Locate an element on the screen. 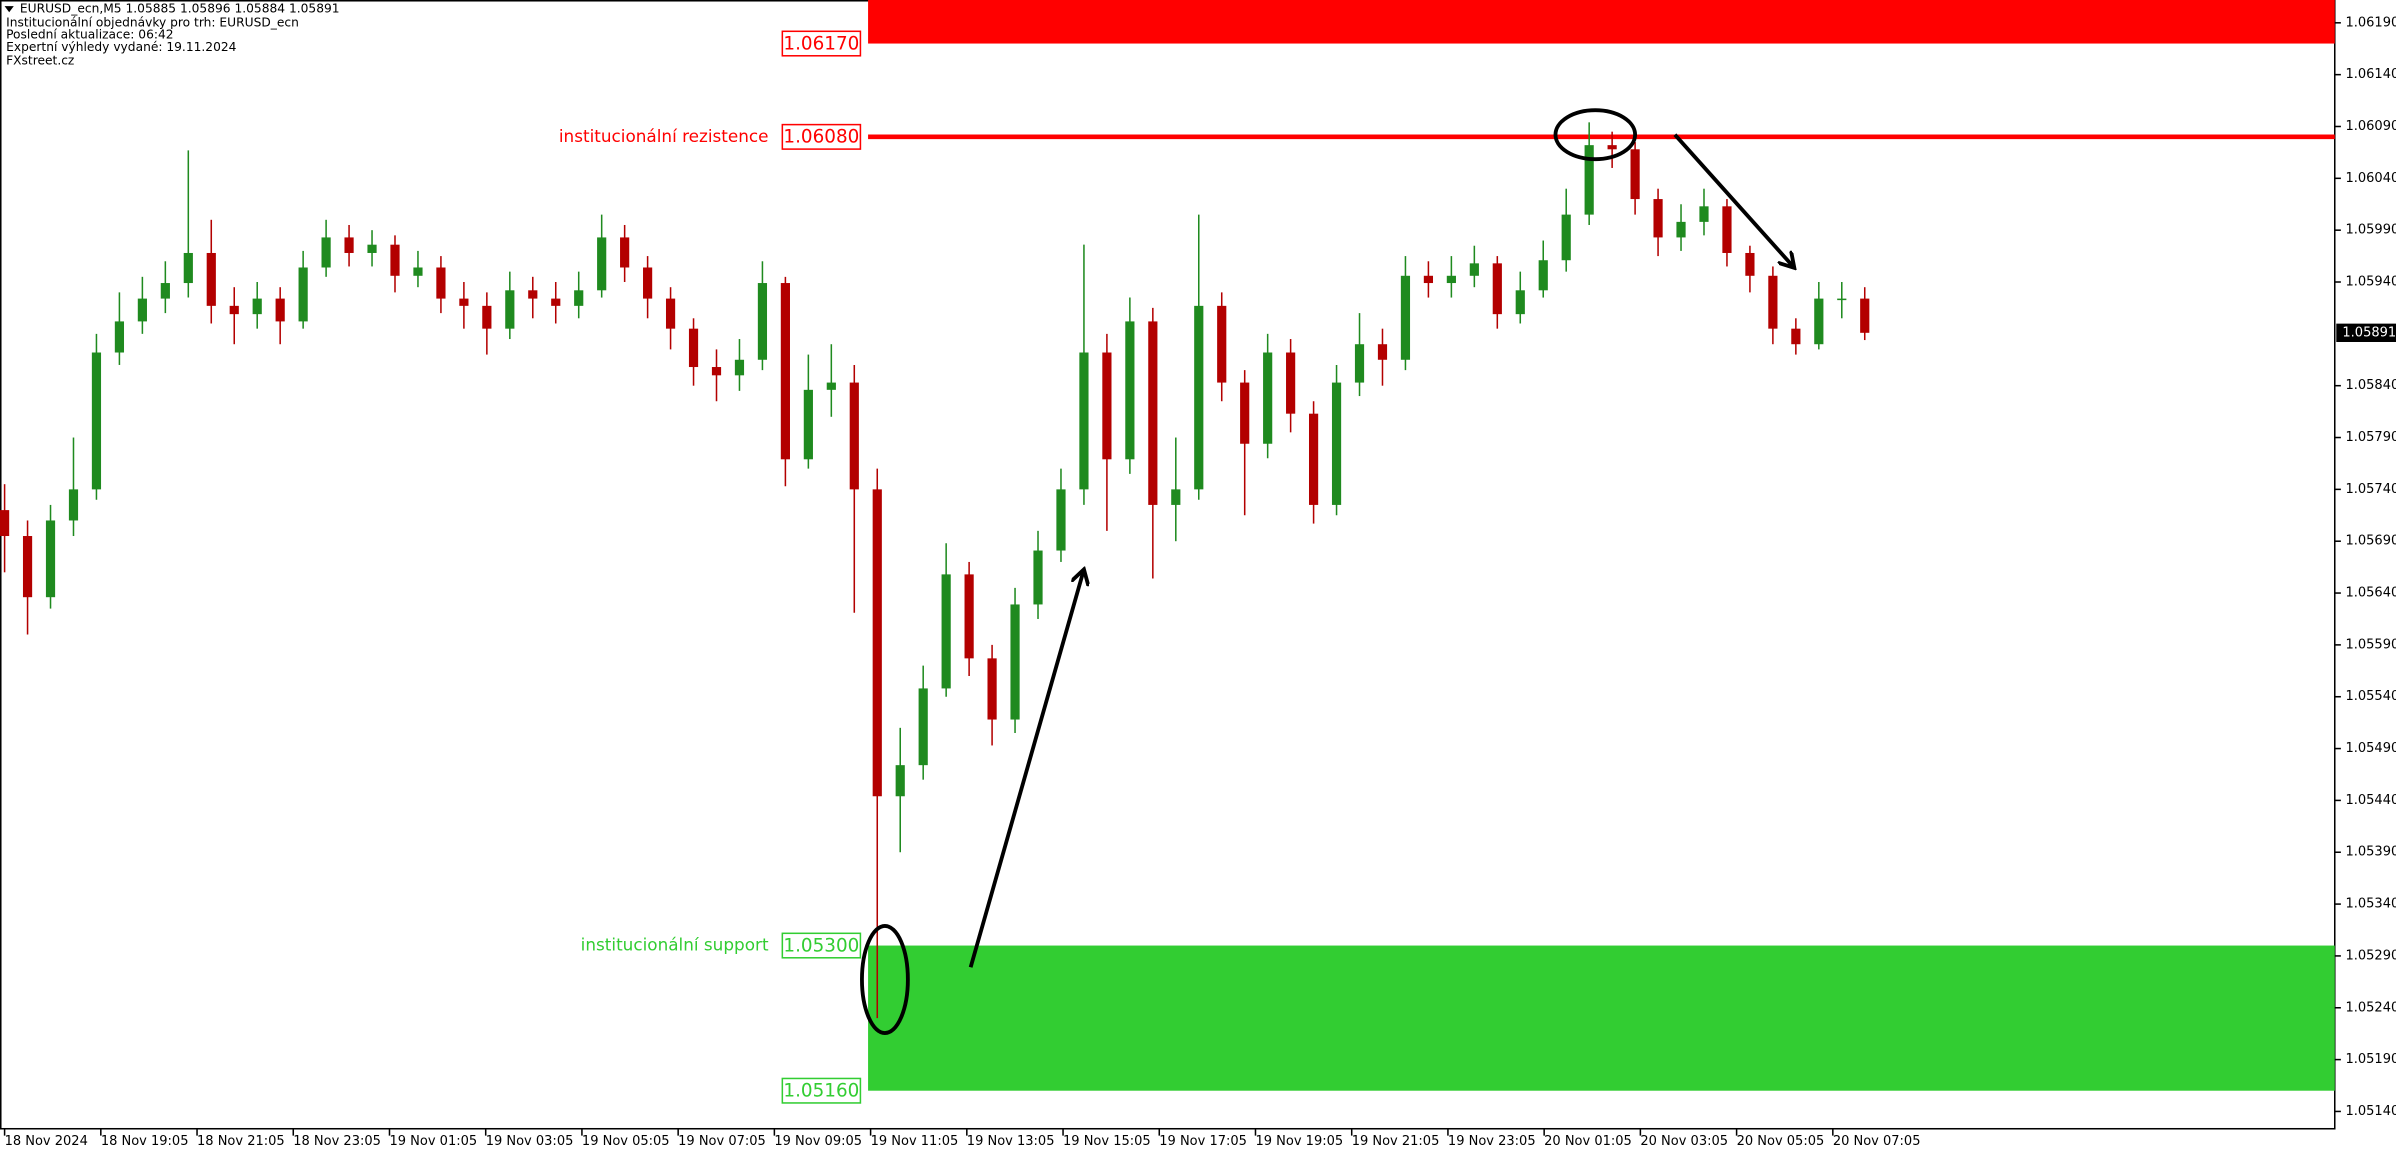 This screenshot has height=1154, width=2396. x-tick-label: 19 Nov 15:05 is located at coordinates (1107, 1141).